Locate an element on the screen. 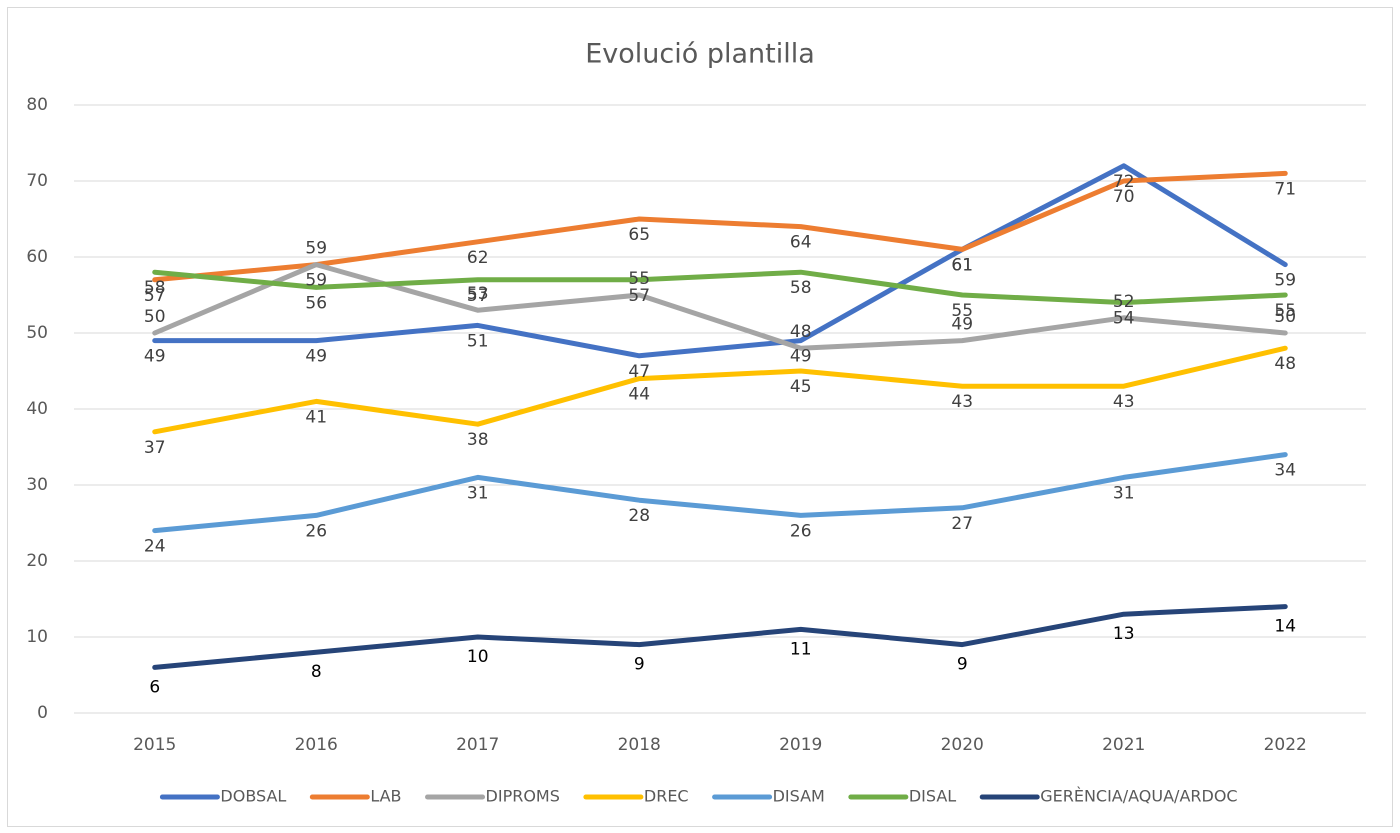 Image resolution: width=1400 pixels, height=833 pixels. legend-label: GERÈNCIA/AQUA/ARDOC is located at coordinates (1138, 796).